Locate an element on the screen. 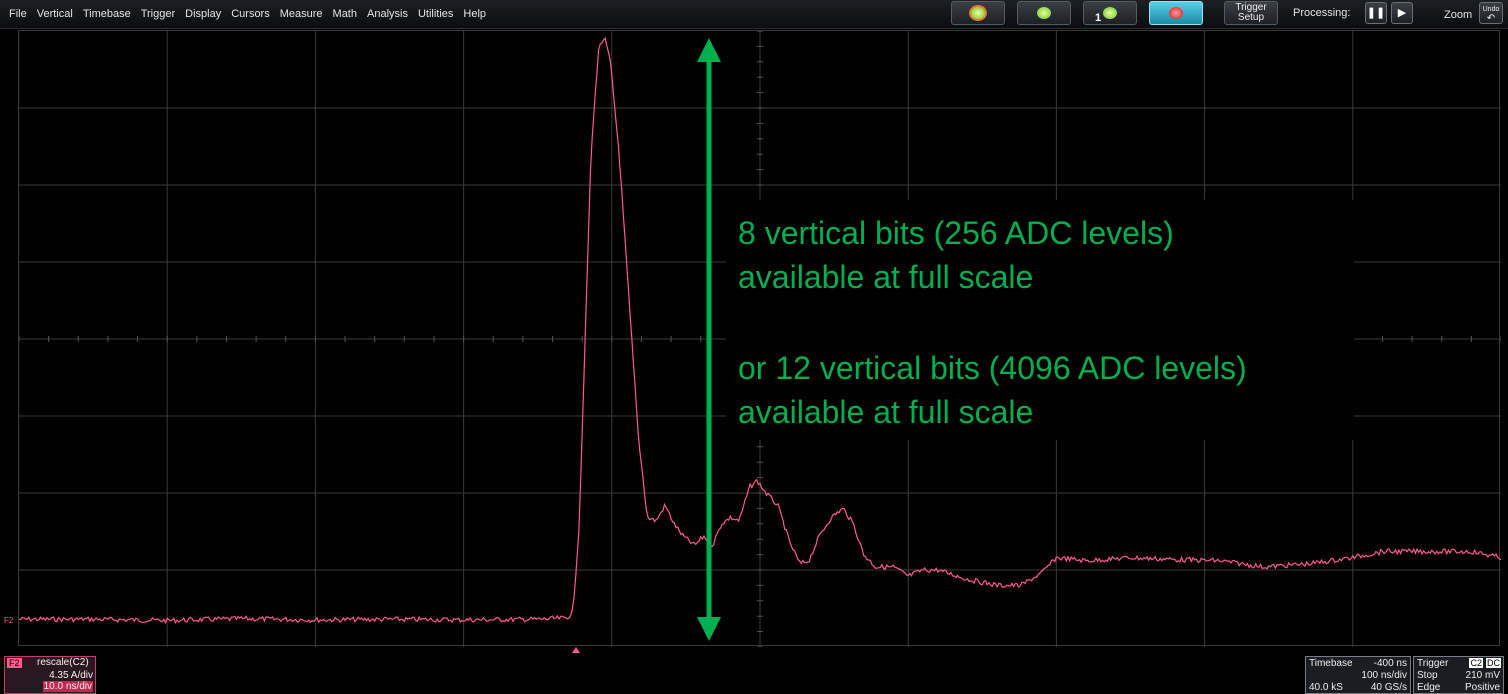 This screenshot has width=1508, height=694. trace-label-marker: F2 is located at coordinates (9, 620).